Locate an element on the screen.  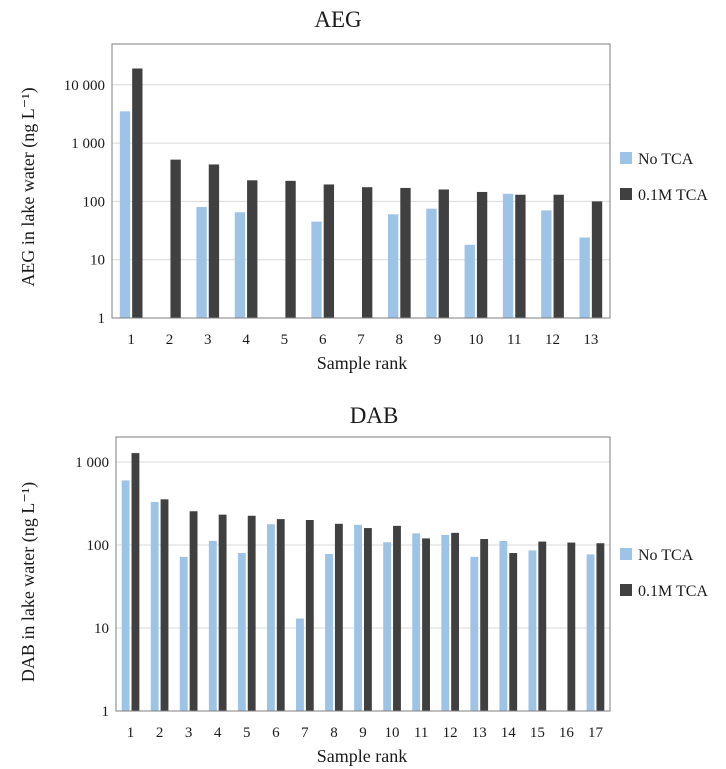
x-tick-label: 14 is located at coordinates (509, 733).